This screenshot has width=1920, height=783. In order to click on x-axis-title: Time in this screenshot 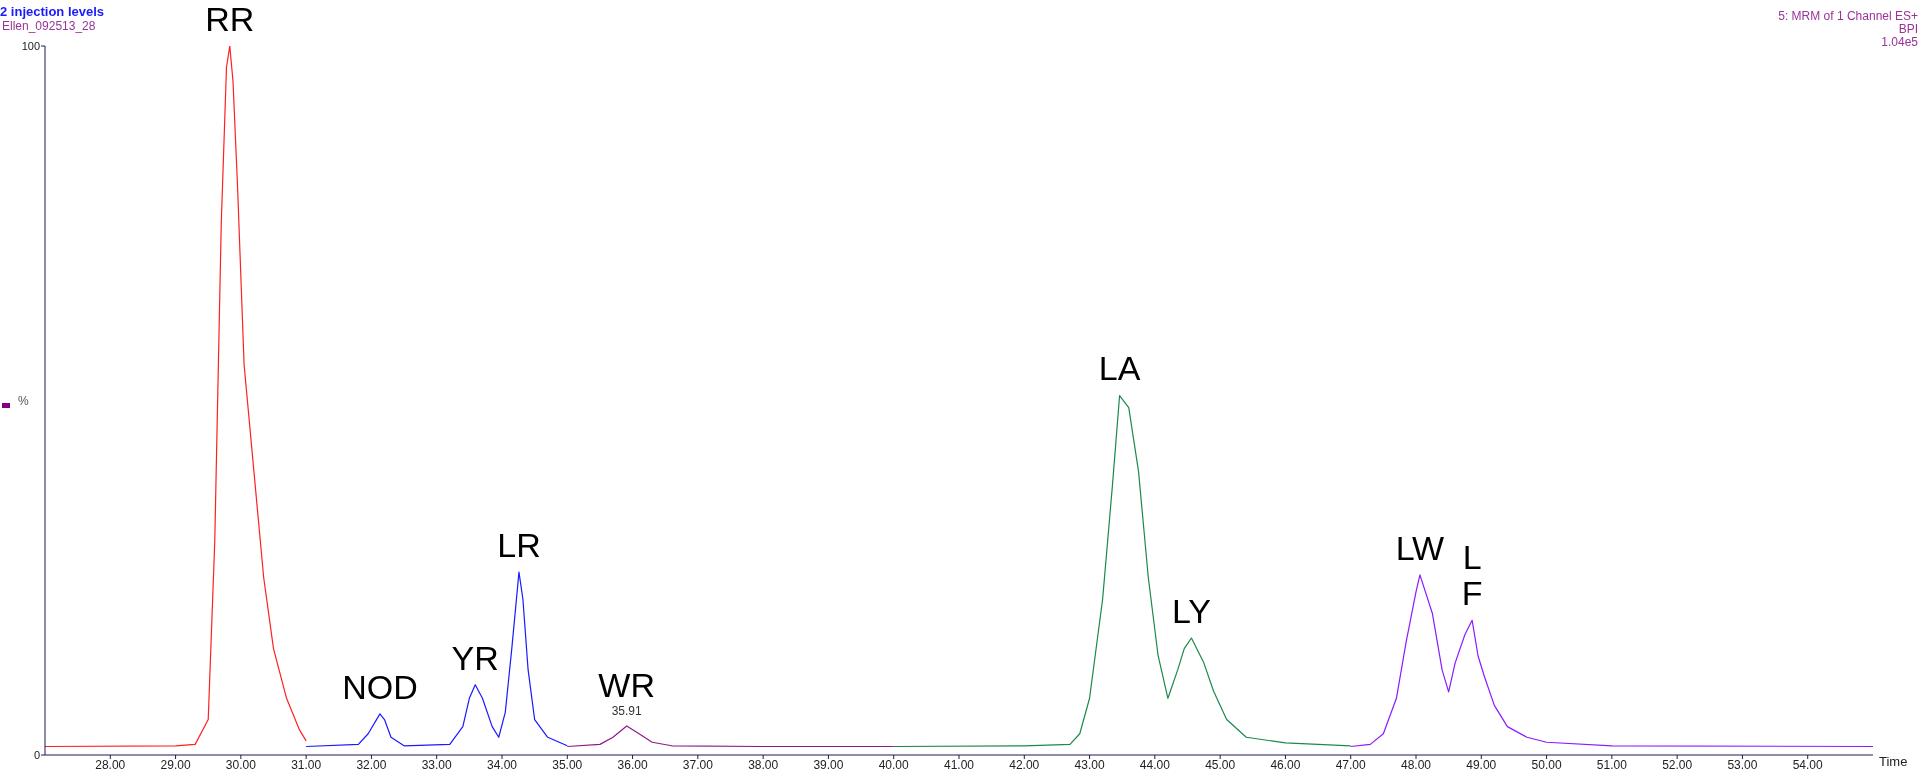, I will do `click(1893, 761)`.